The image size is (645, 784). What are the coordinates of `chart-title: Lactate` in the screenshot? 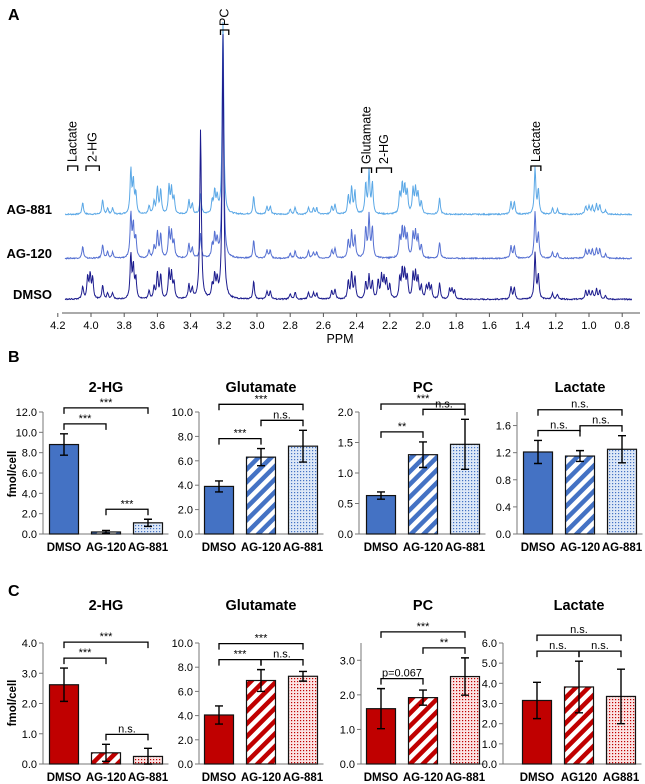 It's located at (580, 388).